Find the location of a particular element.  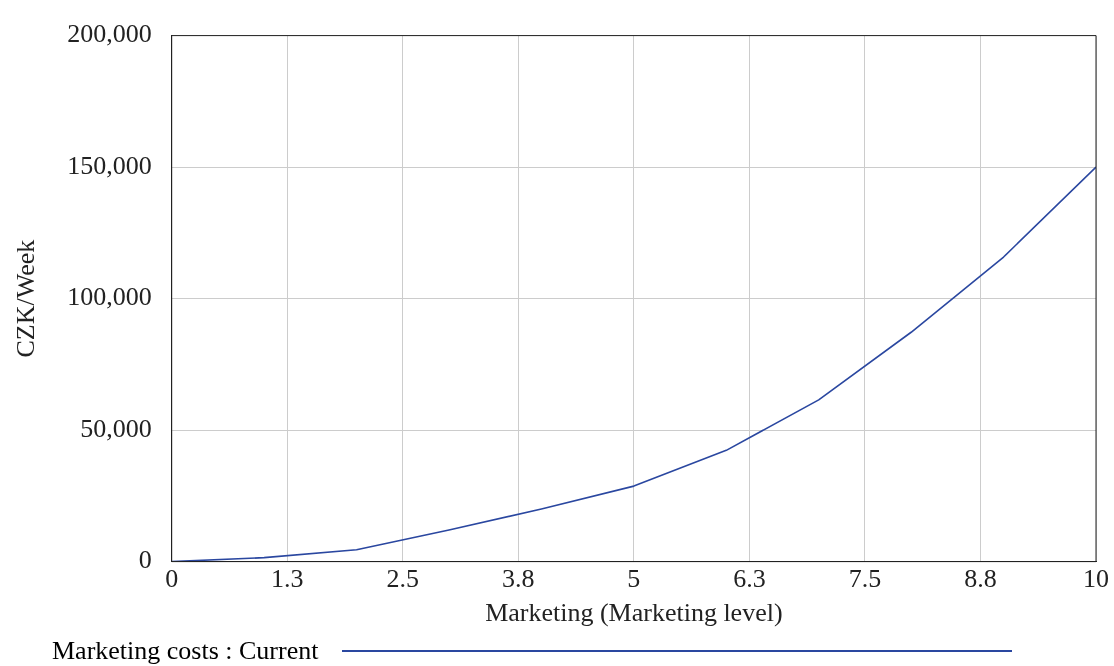

y-axis-title: CZK/Week is located at coordinates (26, 298).